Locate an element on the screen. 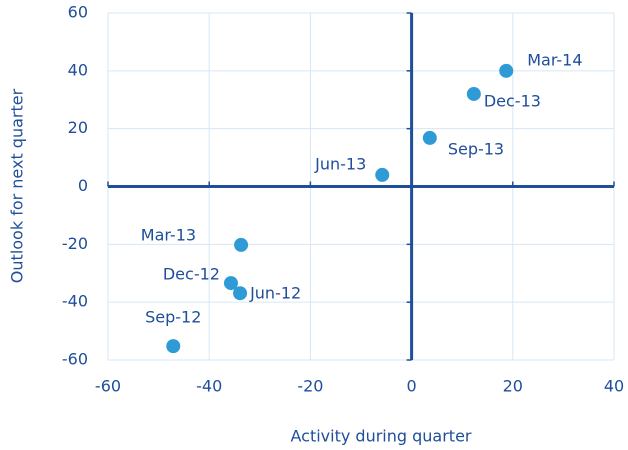 The width and height of the screenshot is (628, 450). x-tick-label: -60 is located at coordinates (108, 386).